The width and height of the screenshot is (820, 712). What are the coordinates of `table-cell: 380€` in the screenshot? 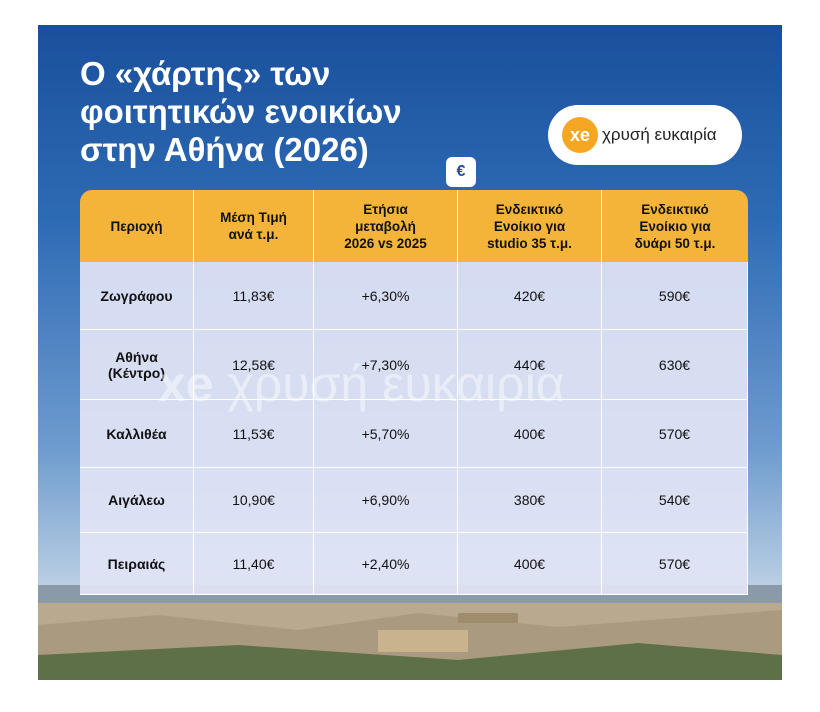 It's located at (530, 500).